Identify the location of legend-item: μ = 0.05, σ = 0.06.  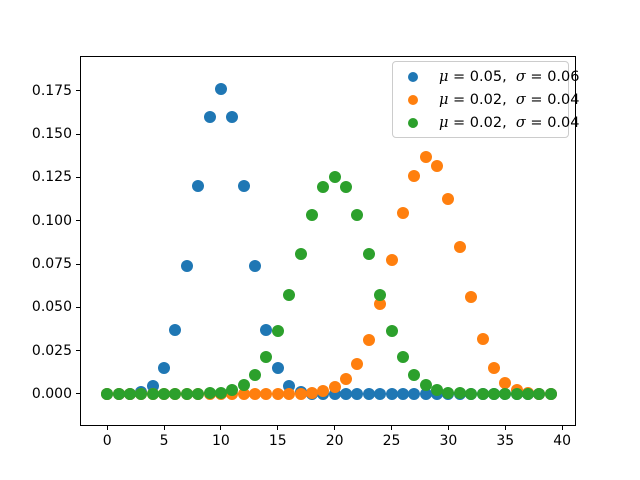
(486, 76).